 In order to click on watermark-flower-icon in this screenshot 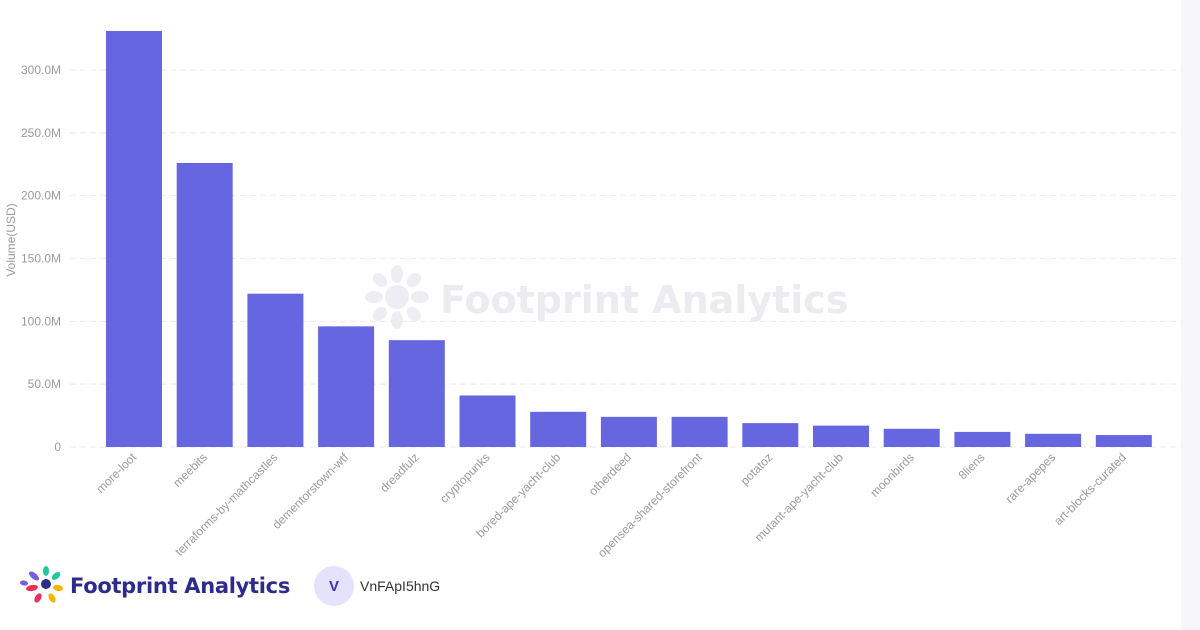, I will do `click(397, 297)`.